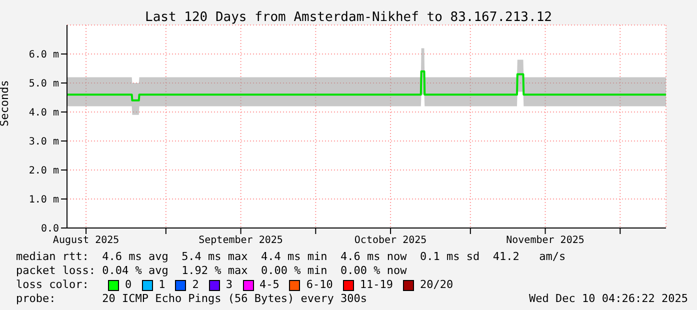 This screenshot has width=697, height=310. I want to click on y-tick-label: 6.0 m, so click(43, 55).